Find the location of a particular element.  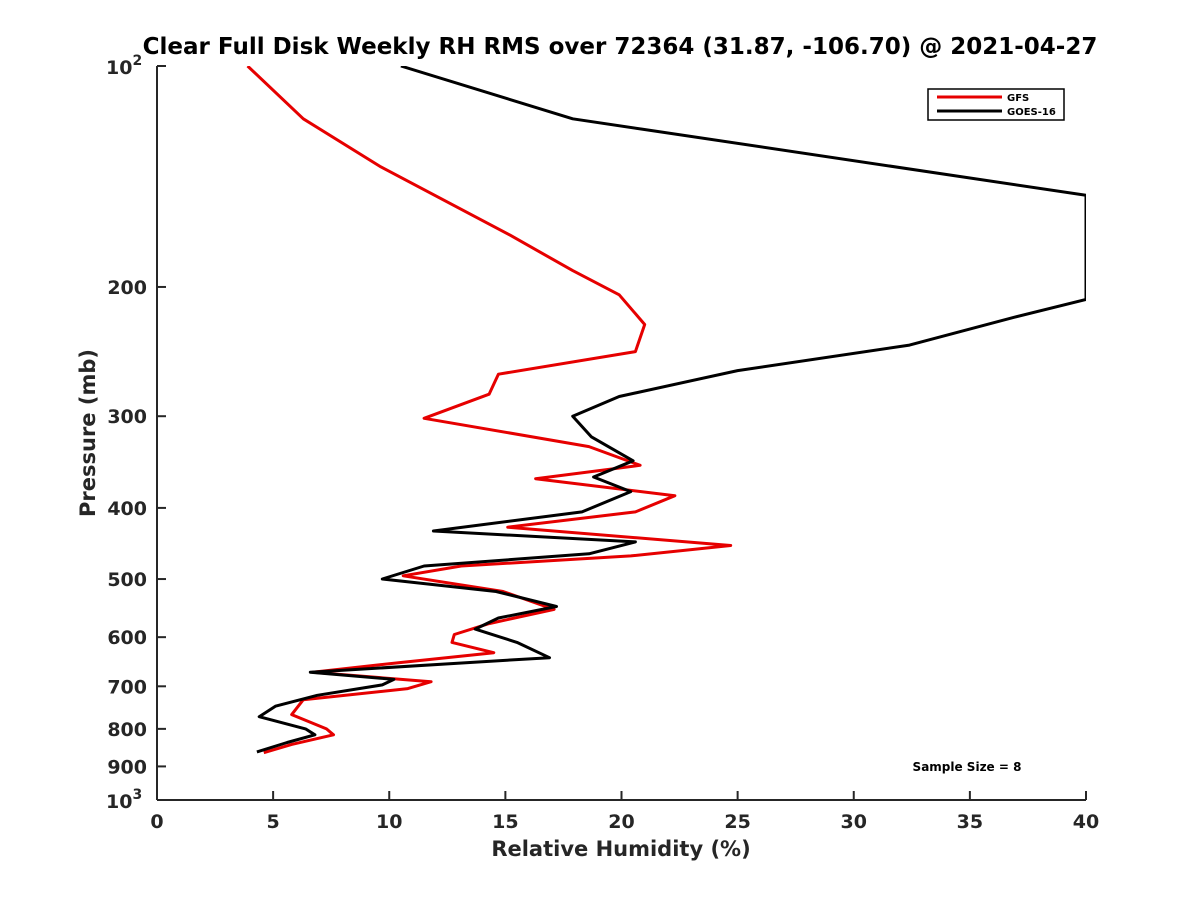

legend-label: GFS is located at coordinates (1018, 98).